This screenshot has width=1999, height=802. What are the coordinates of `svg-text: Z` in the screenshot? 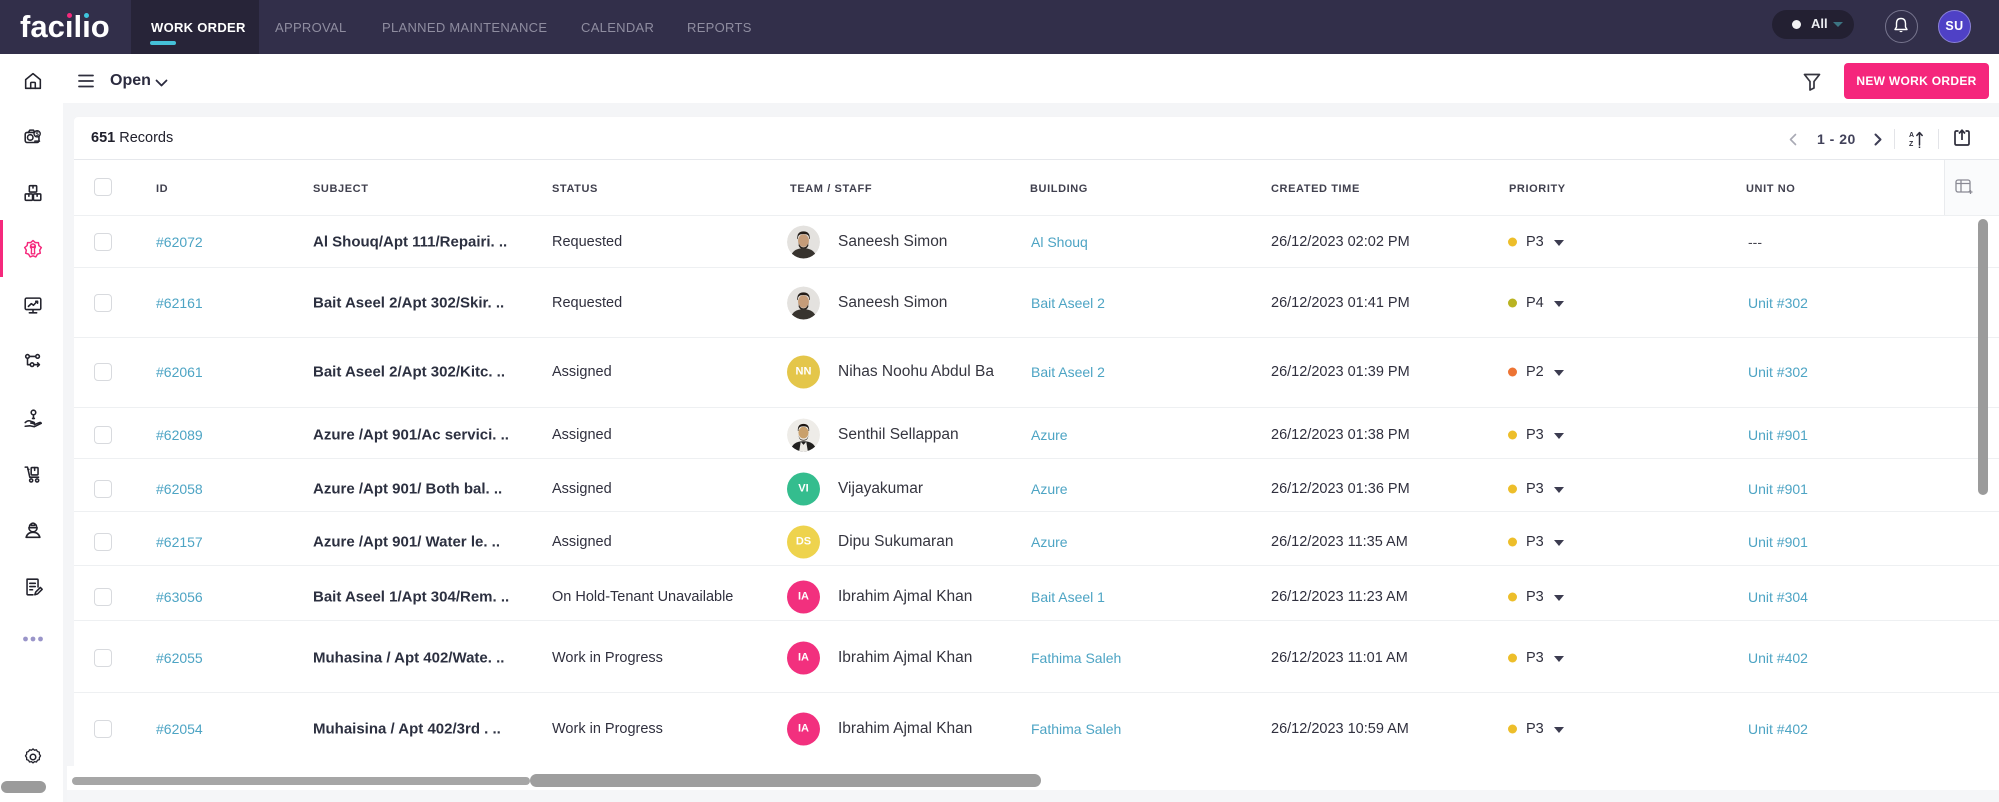 It's located at (1911, 144).